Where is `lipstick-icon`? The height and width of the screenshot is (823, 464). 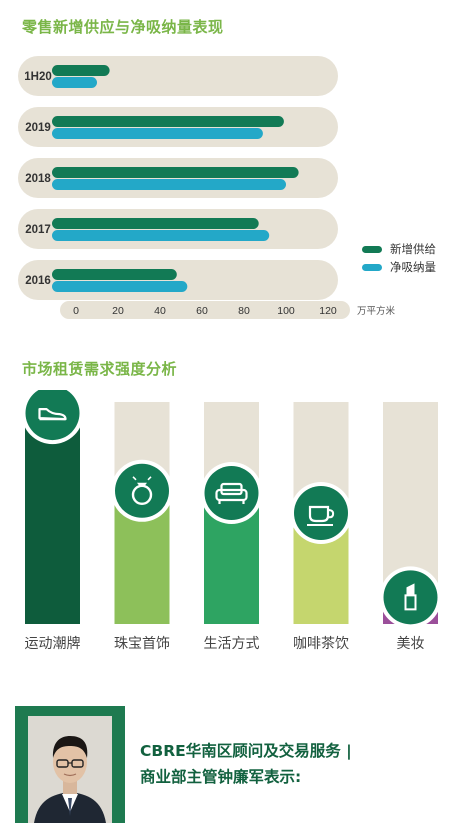
lipstick-icon is located at coordinates (410, 597).